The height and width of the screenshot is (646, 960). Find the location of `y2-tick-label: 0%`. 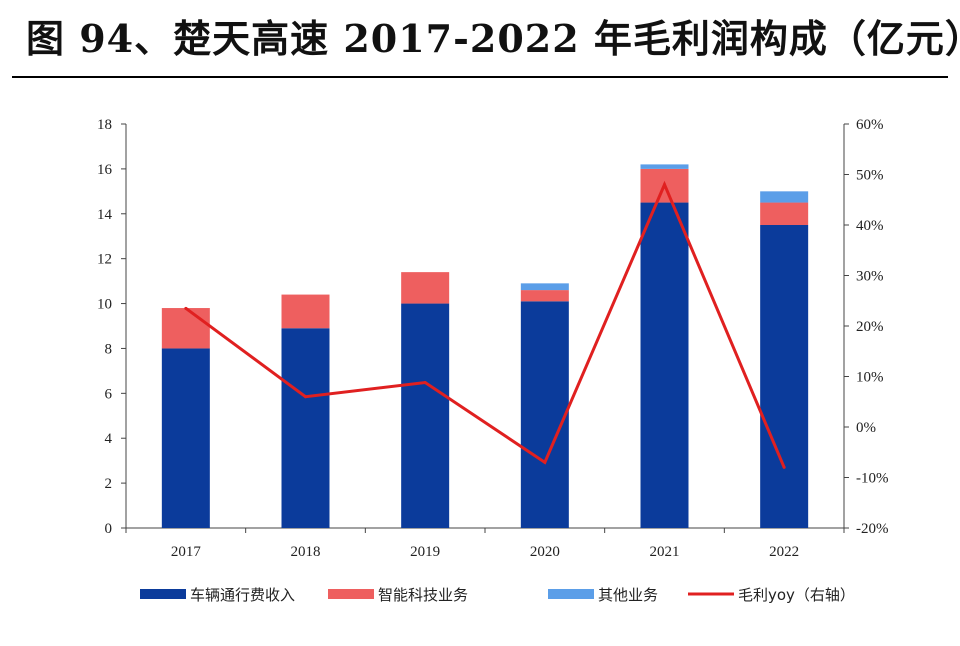

y2-tick-label: 0% is located at coordinates (866, 428).